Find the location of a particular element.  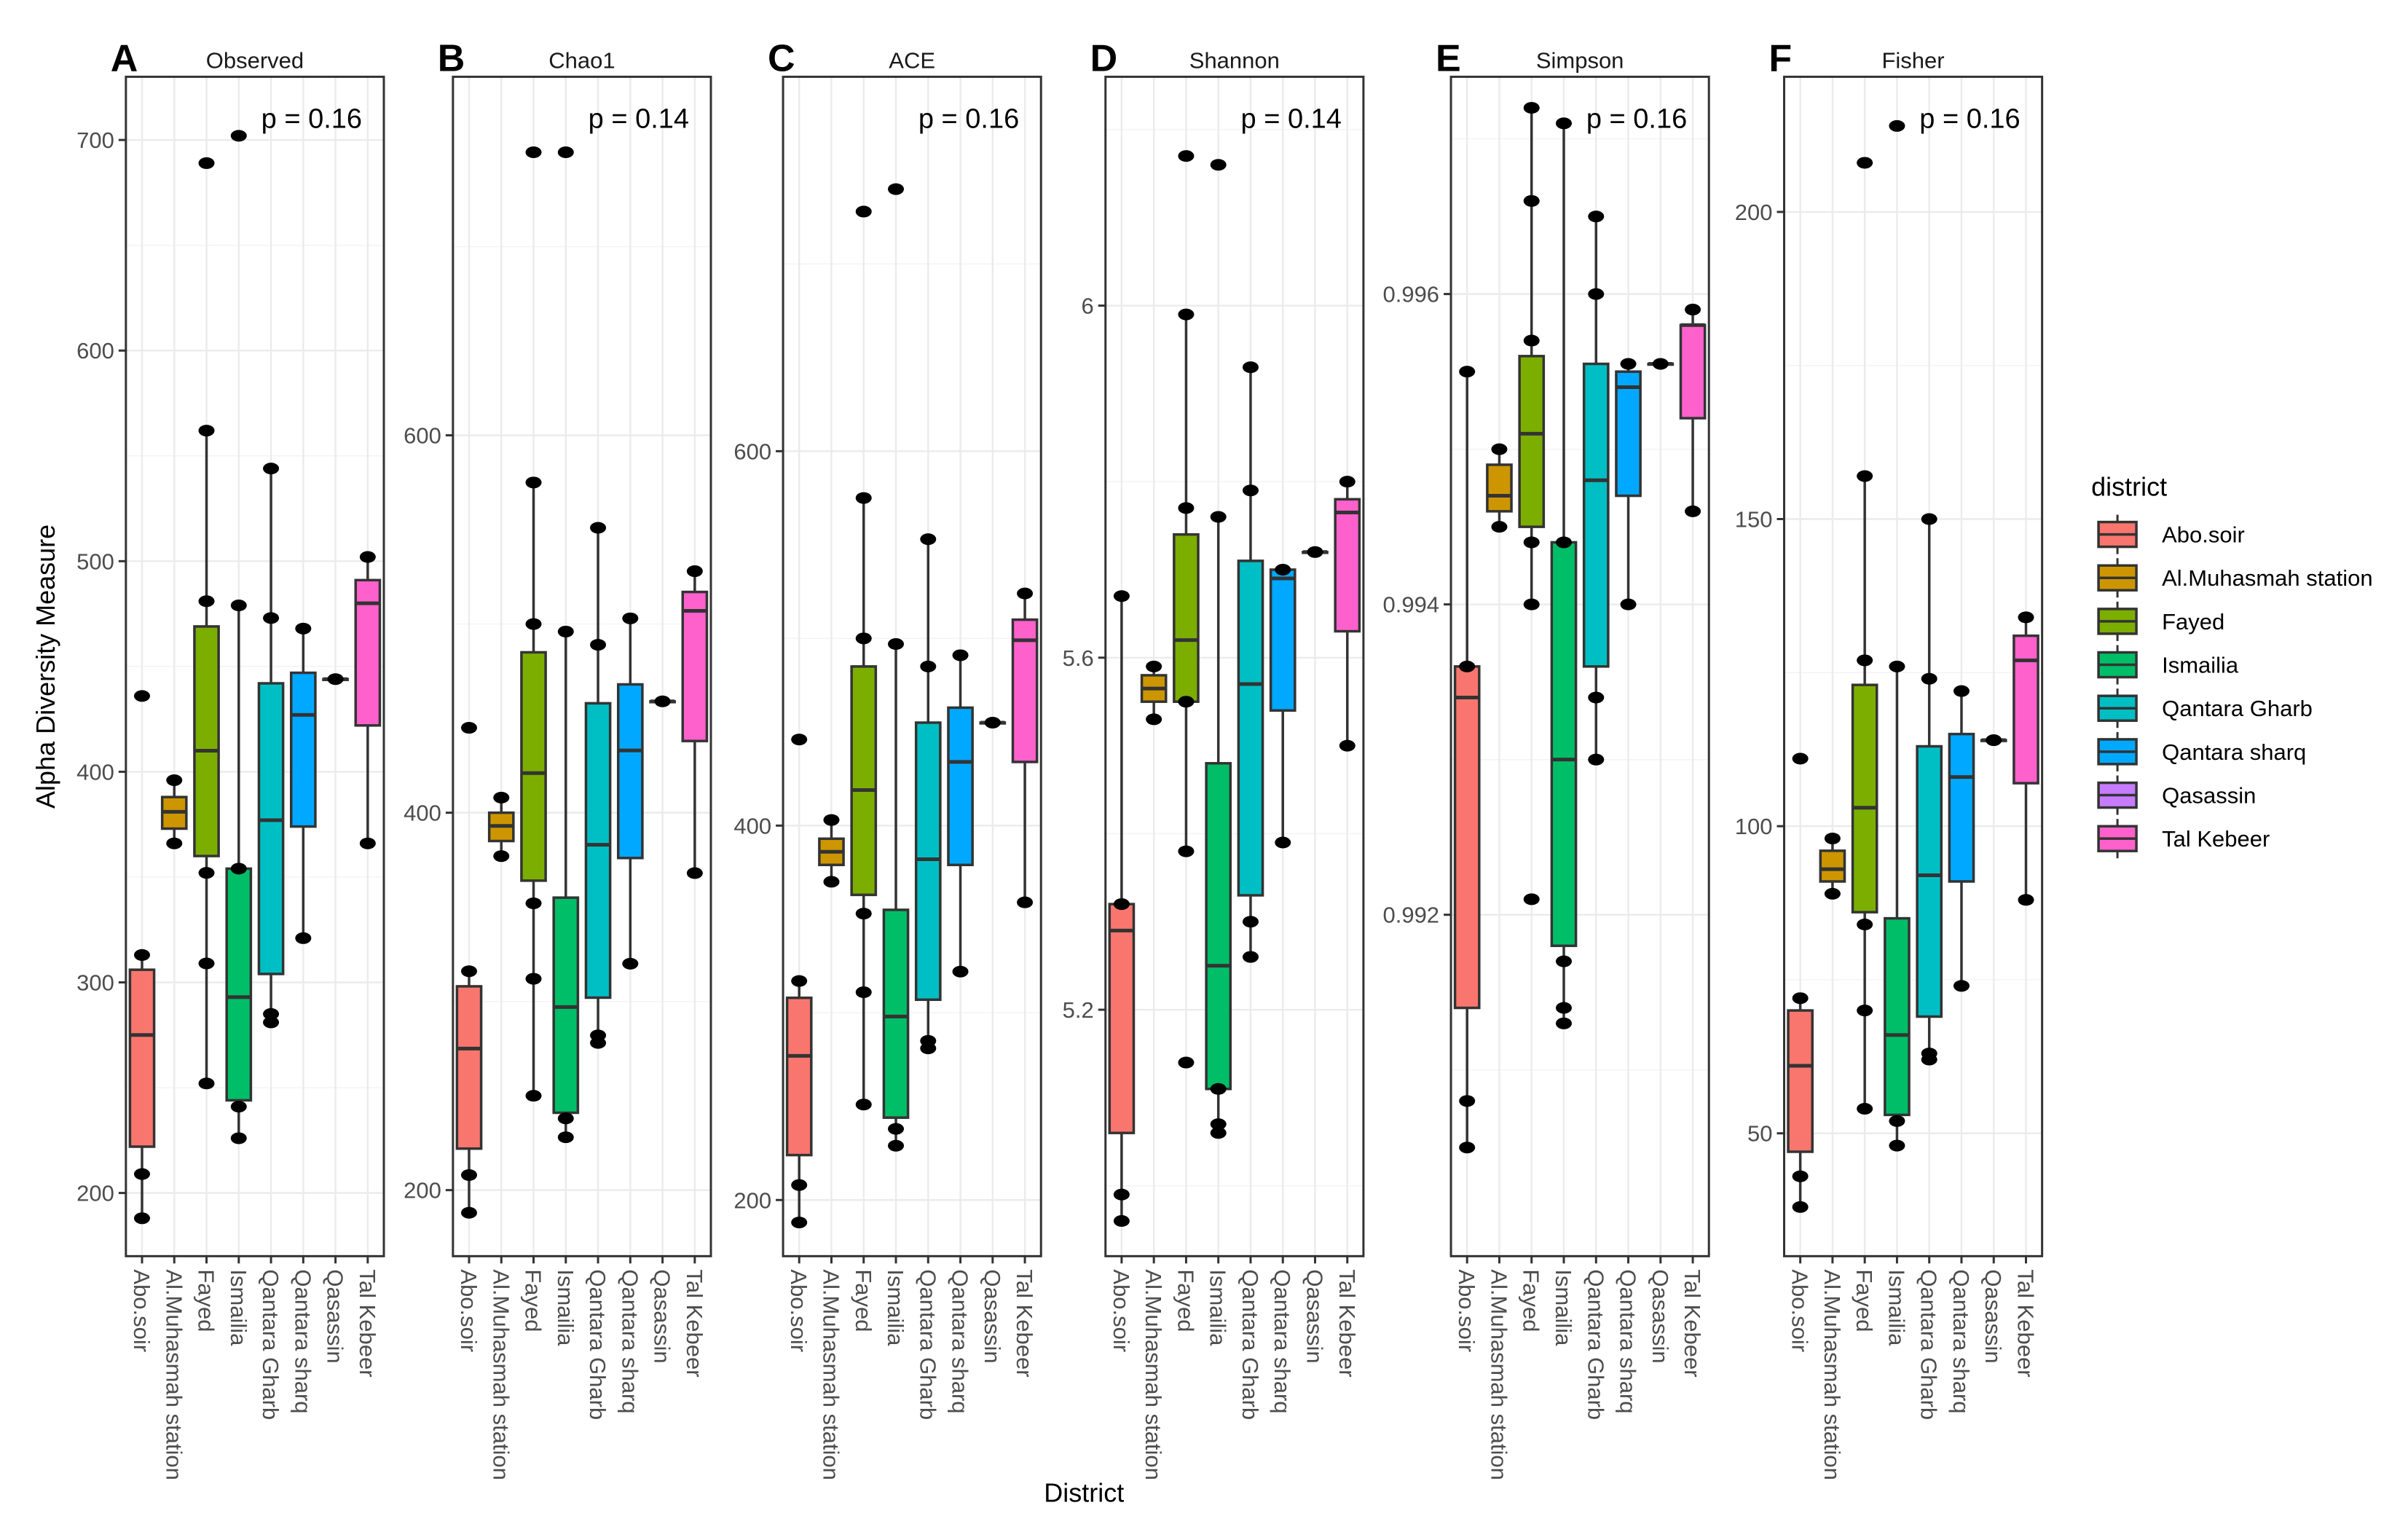

legend-item: Qasassin is located at coordinates (2176, 795).